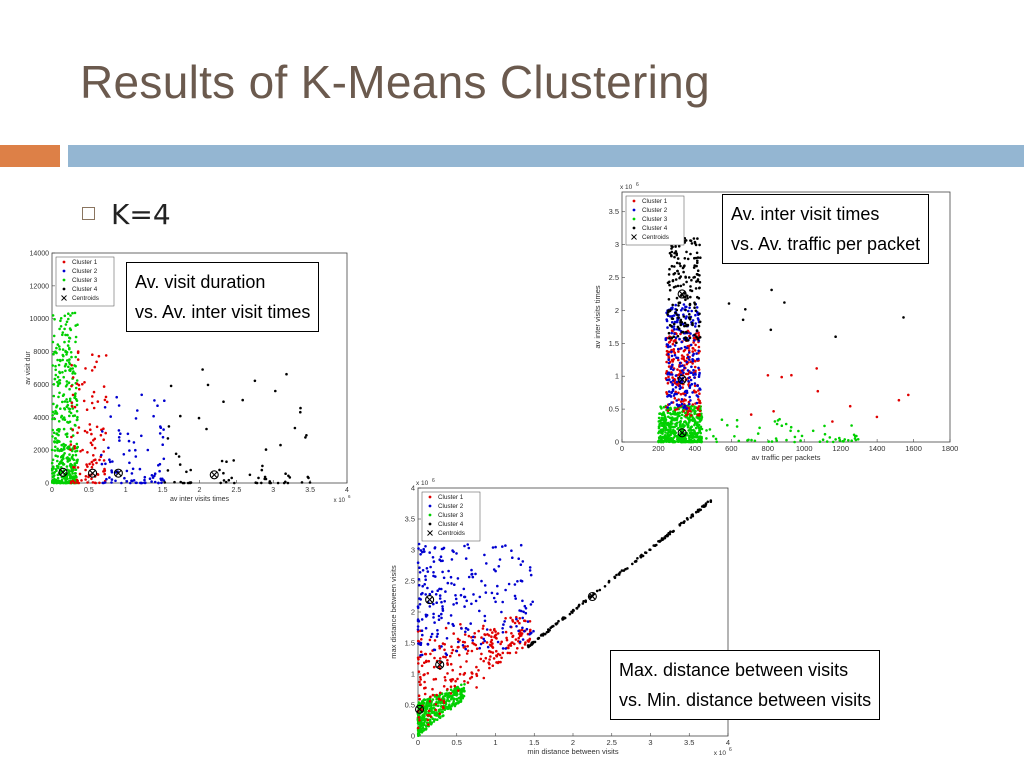  What do you see at coordinates (592, 596) in the screenshot?
I see `centroid-marker` at bounding box center [592, 596].